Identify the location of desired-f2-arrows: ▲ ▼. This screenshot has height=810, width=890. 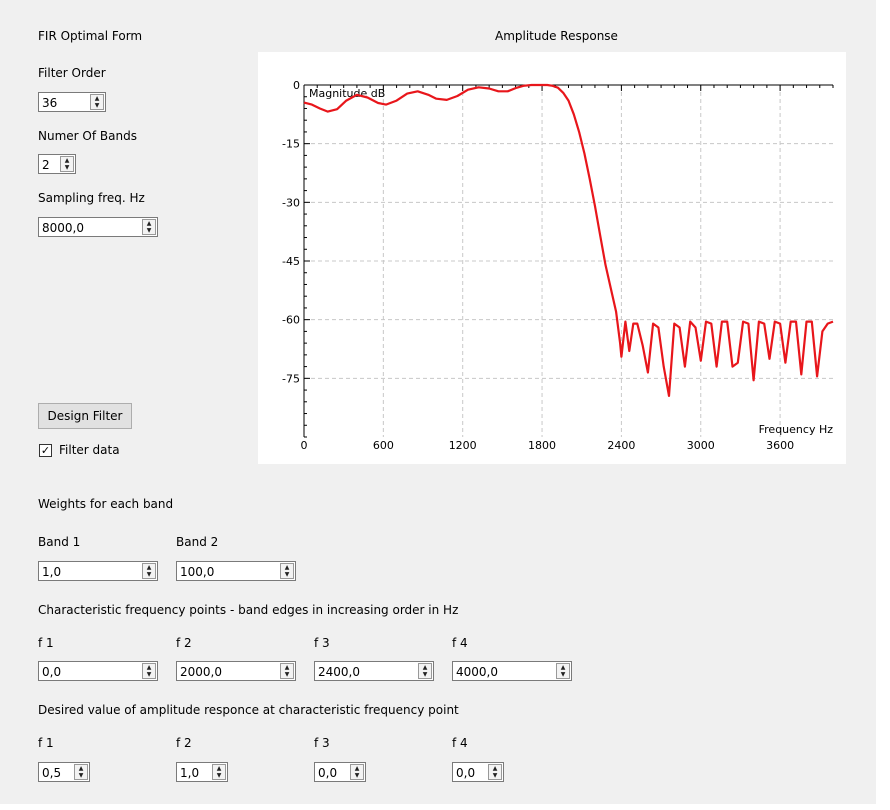
(219, 772).